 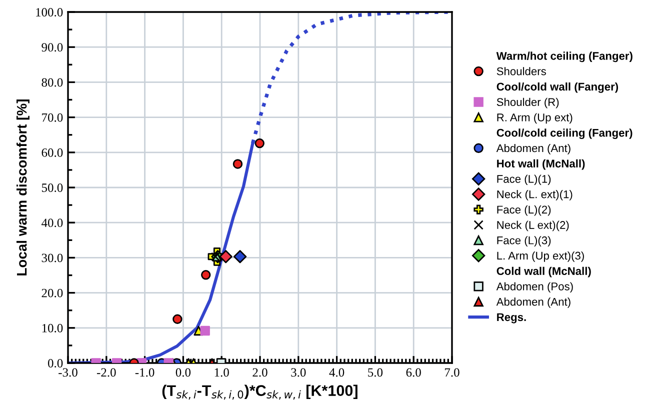 I want to click on legend-label: R. Arm (Up ext), so click(x=534, y=118).